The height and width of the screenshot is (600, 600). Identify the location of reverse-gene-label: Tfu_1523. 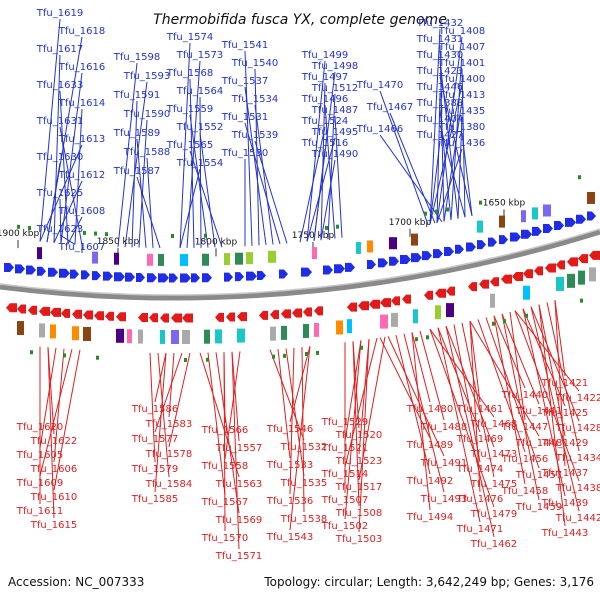
(358, 461).